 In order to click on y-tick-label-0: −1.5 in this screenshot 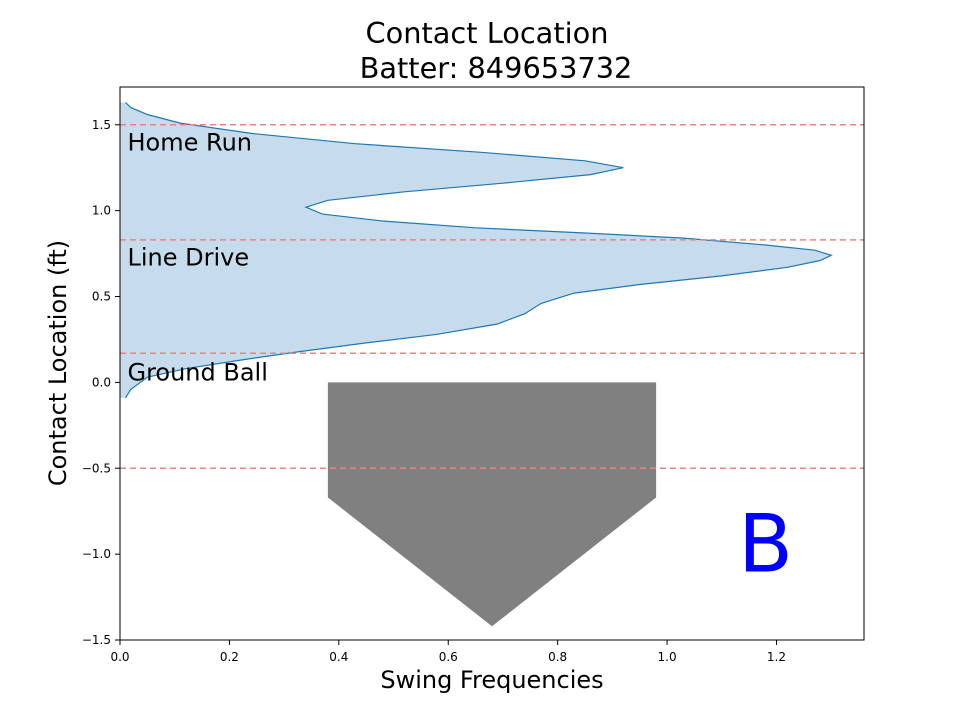, I will do `click(96, 640)`.